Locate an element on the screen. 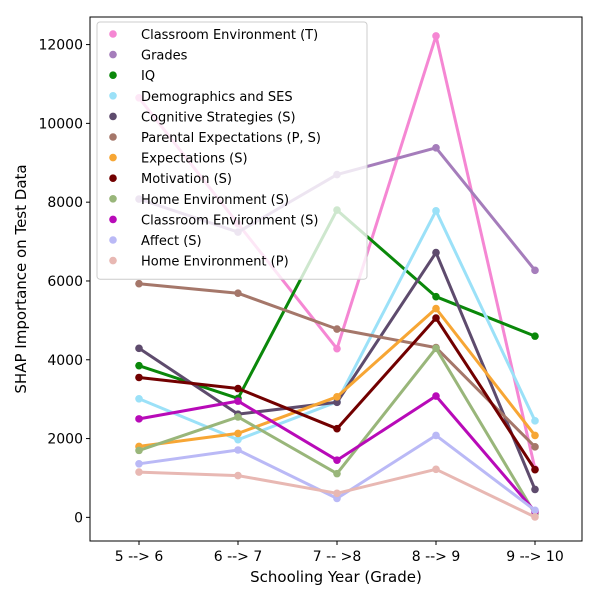  x-axis: 5 --> 6 6 --> 7 7 -- >8 8 --> 9 9 --> 10 is located at coordinates (339, 553).